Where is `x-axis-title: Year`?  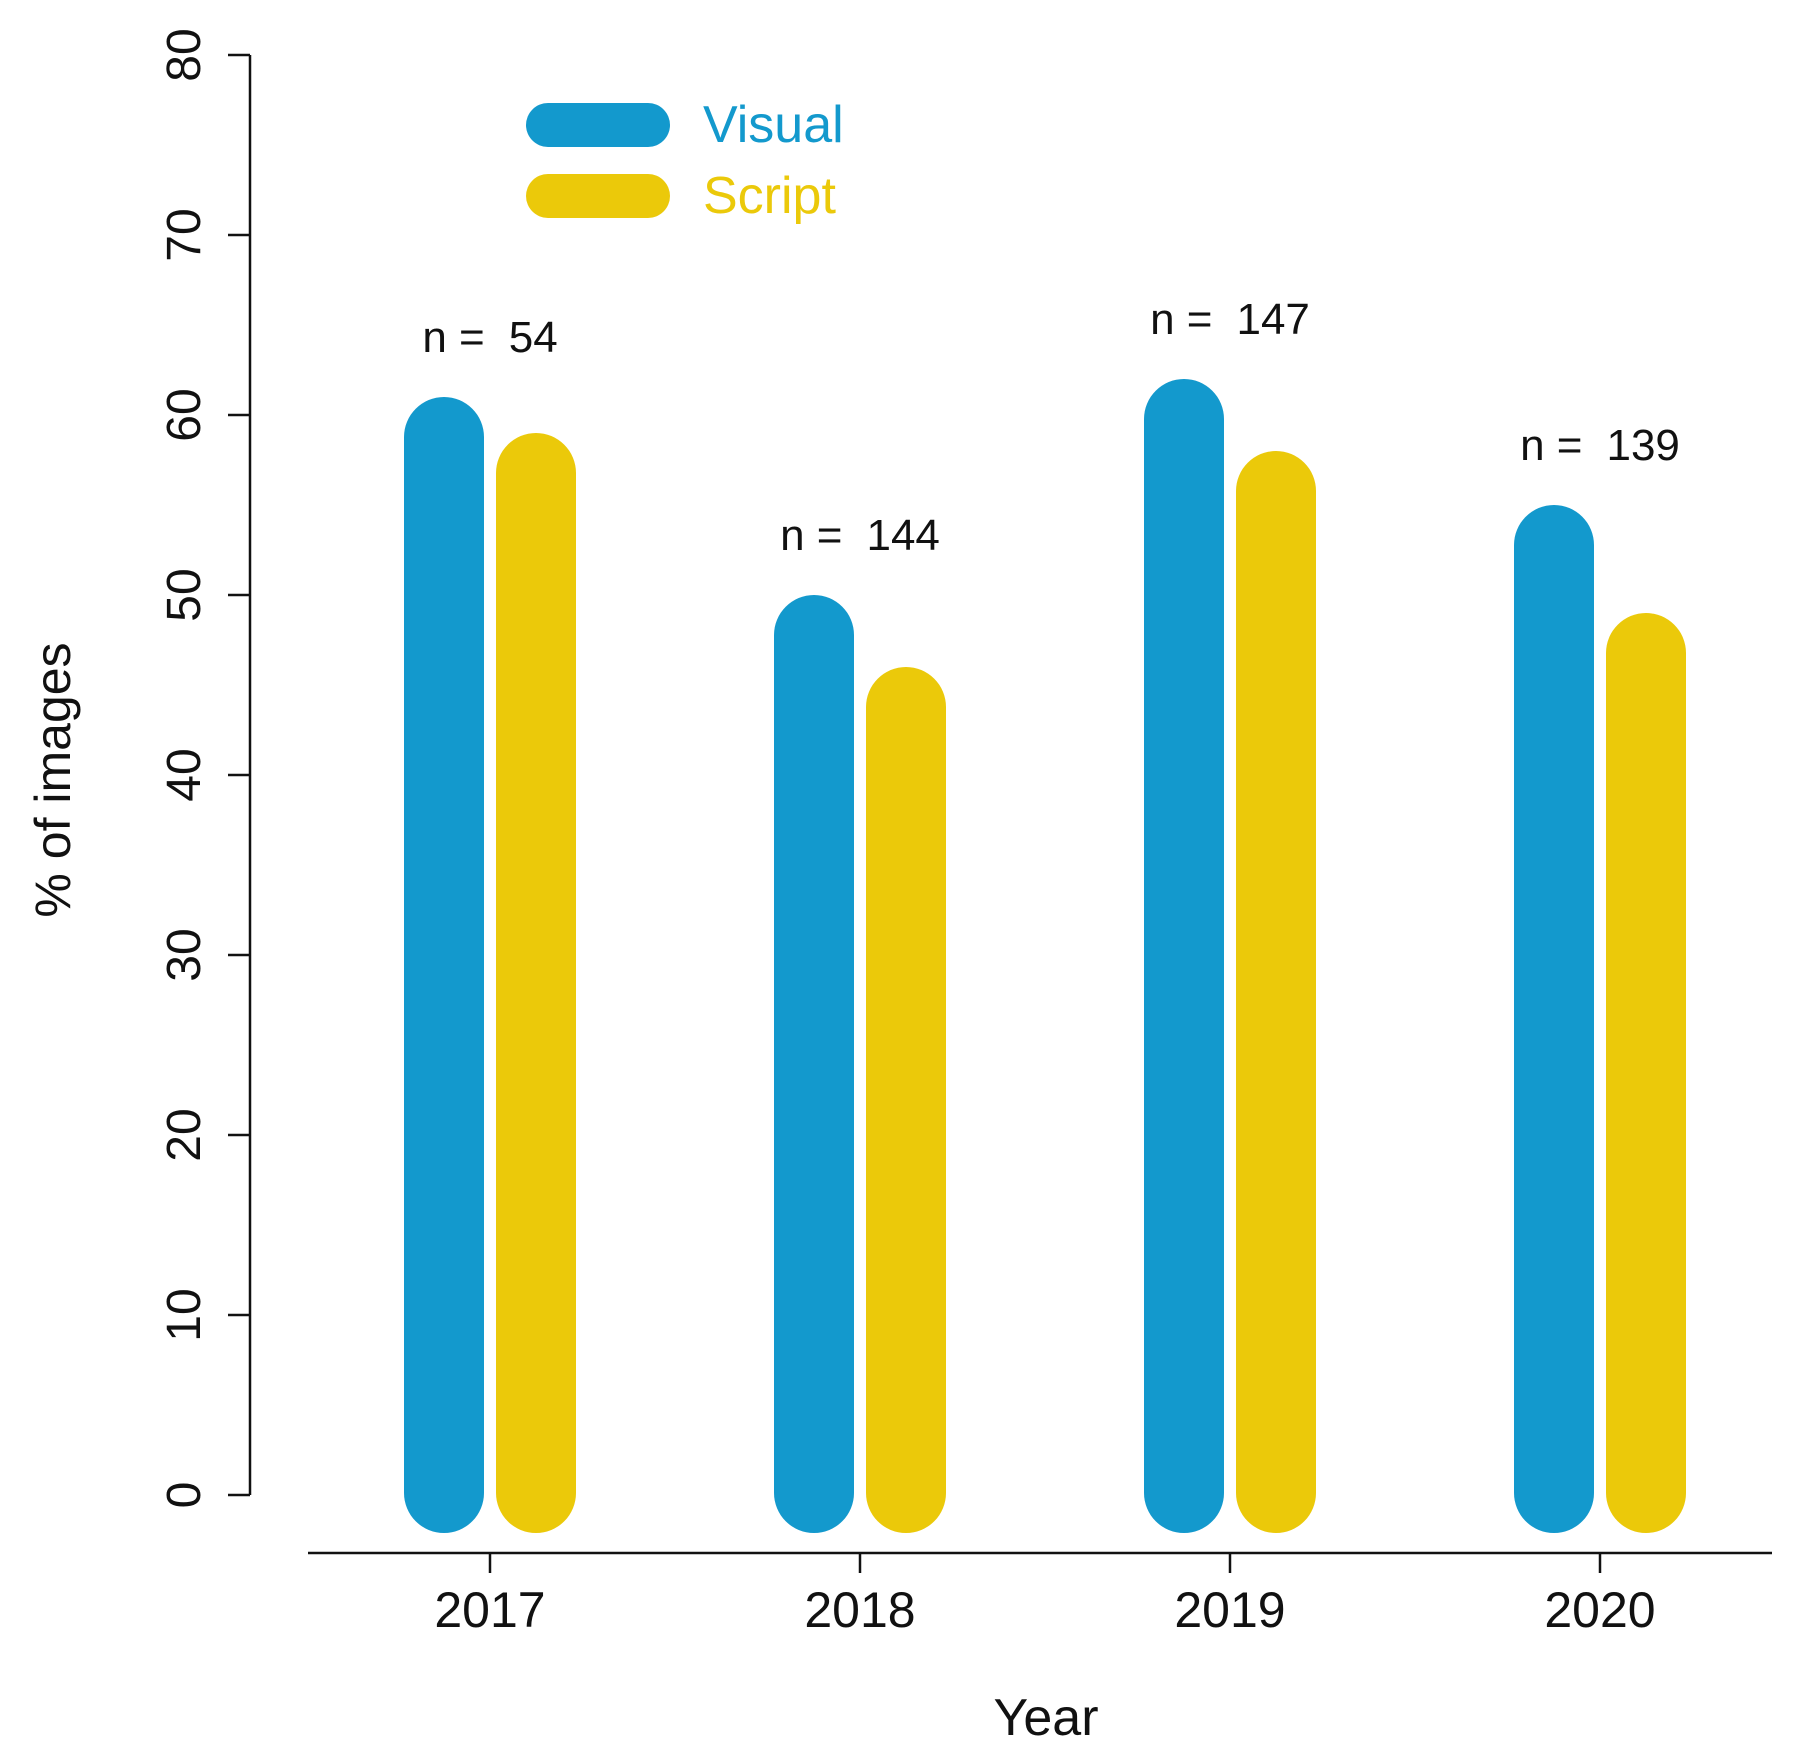 x-axis-title: Year is located at coordinates (1045, 1718).